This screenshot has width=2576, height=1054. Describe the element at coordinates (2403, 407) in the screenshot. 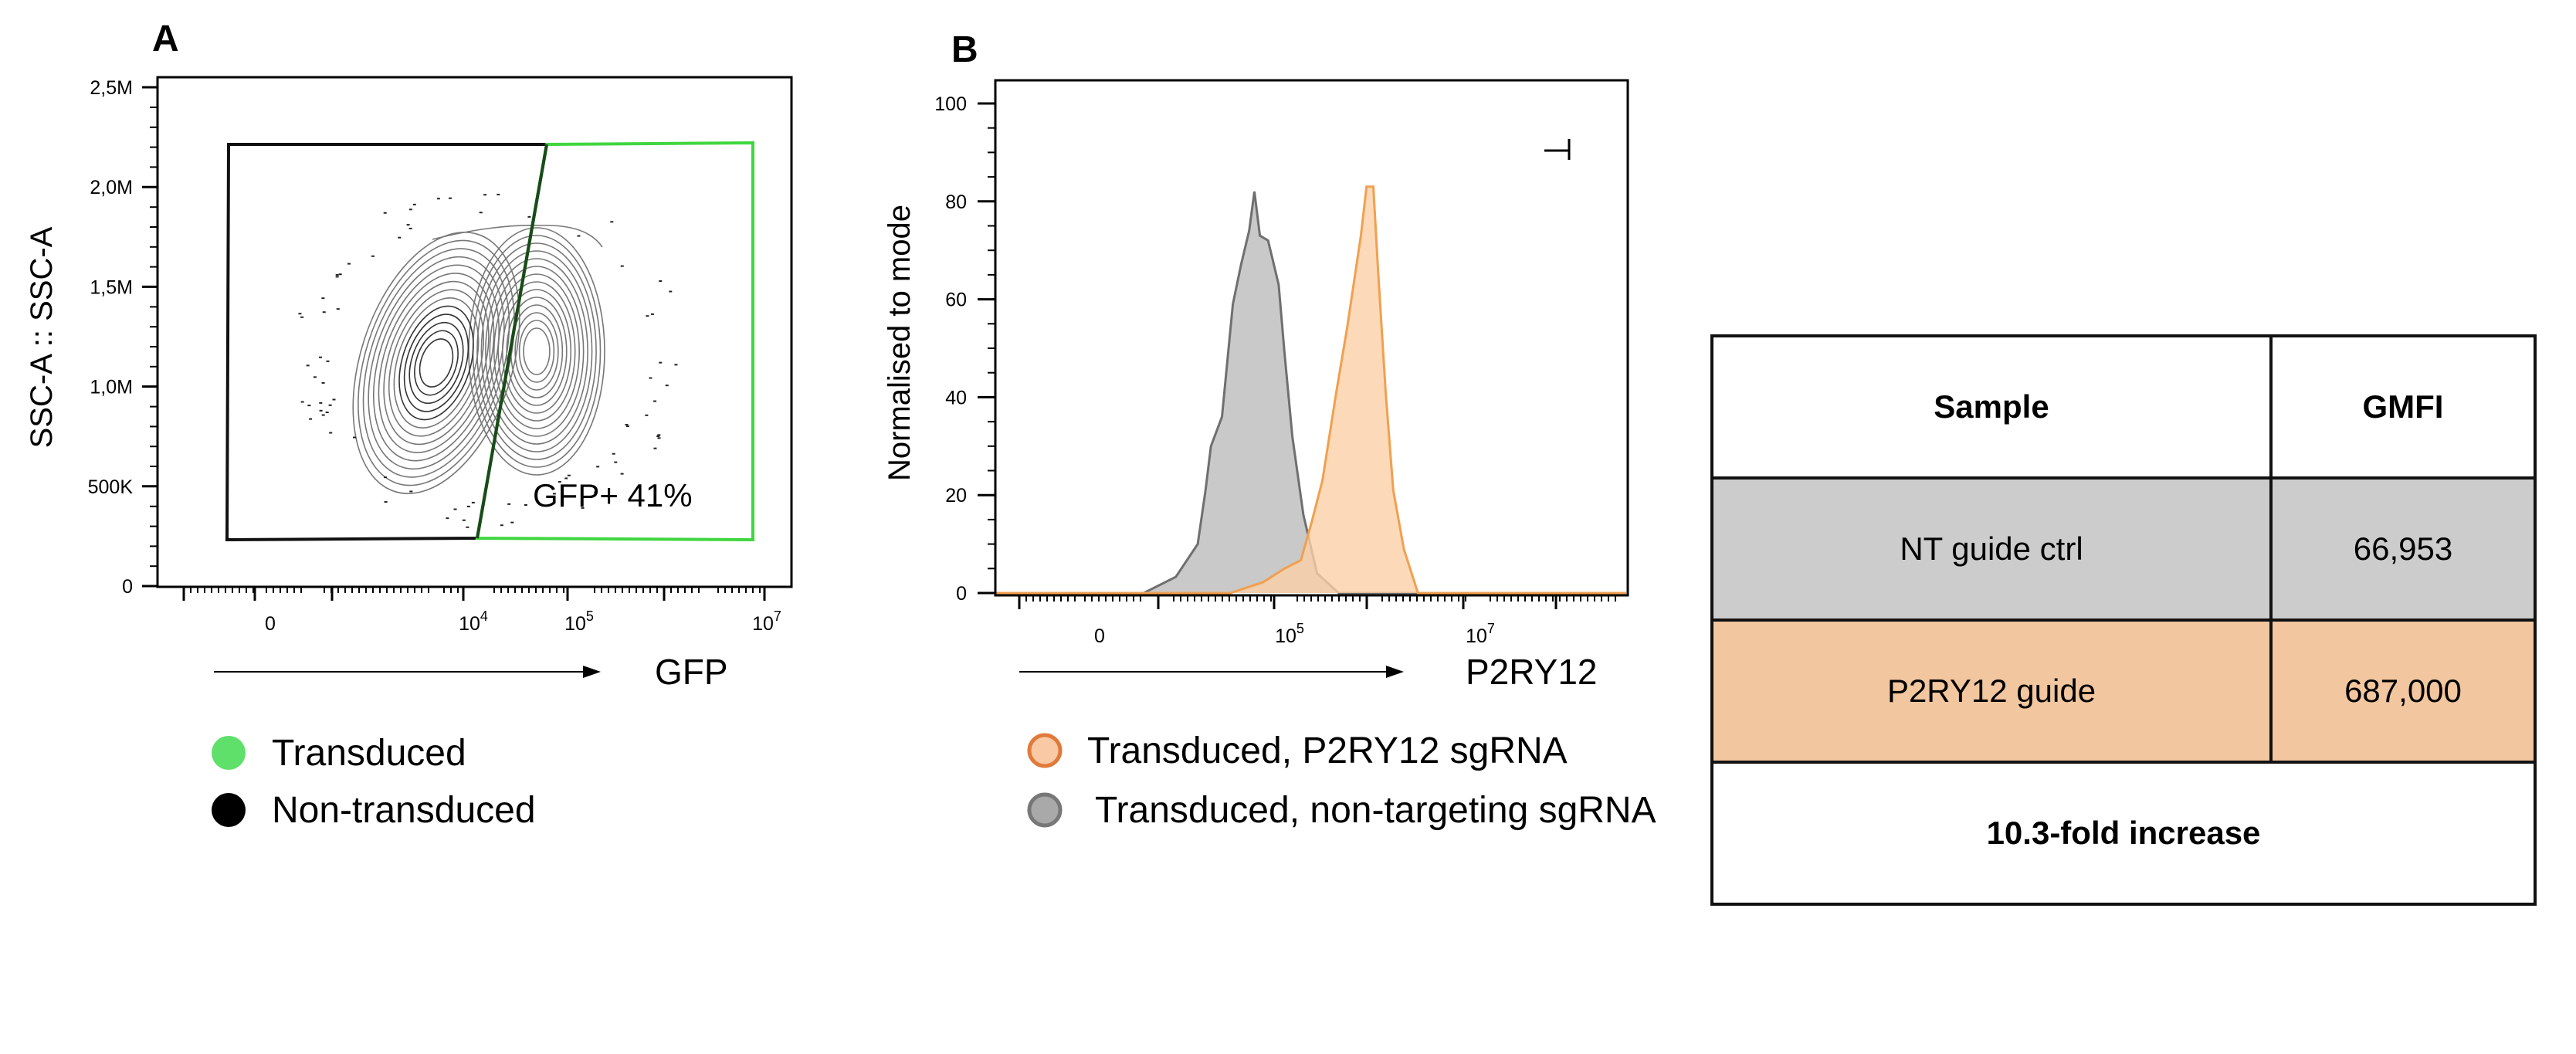

I see `header-gmfi: GMFI` at that location.